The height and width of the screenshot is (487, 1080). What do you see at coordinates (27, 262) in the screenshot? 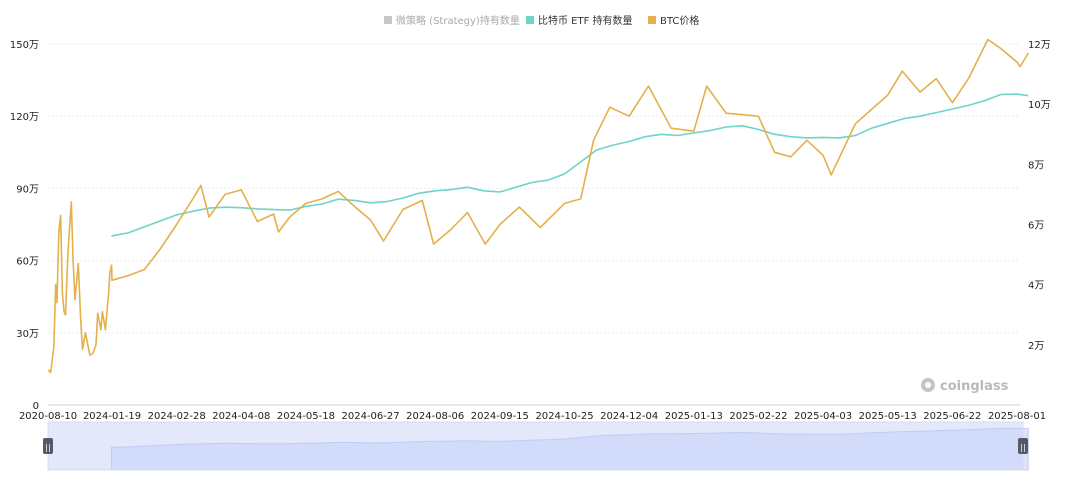
I see `y-left-tick-label: 60万` at bounding box center [27, 262].